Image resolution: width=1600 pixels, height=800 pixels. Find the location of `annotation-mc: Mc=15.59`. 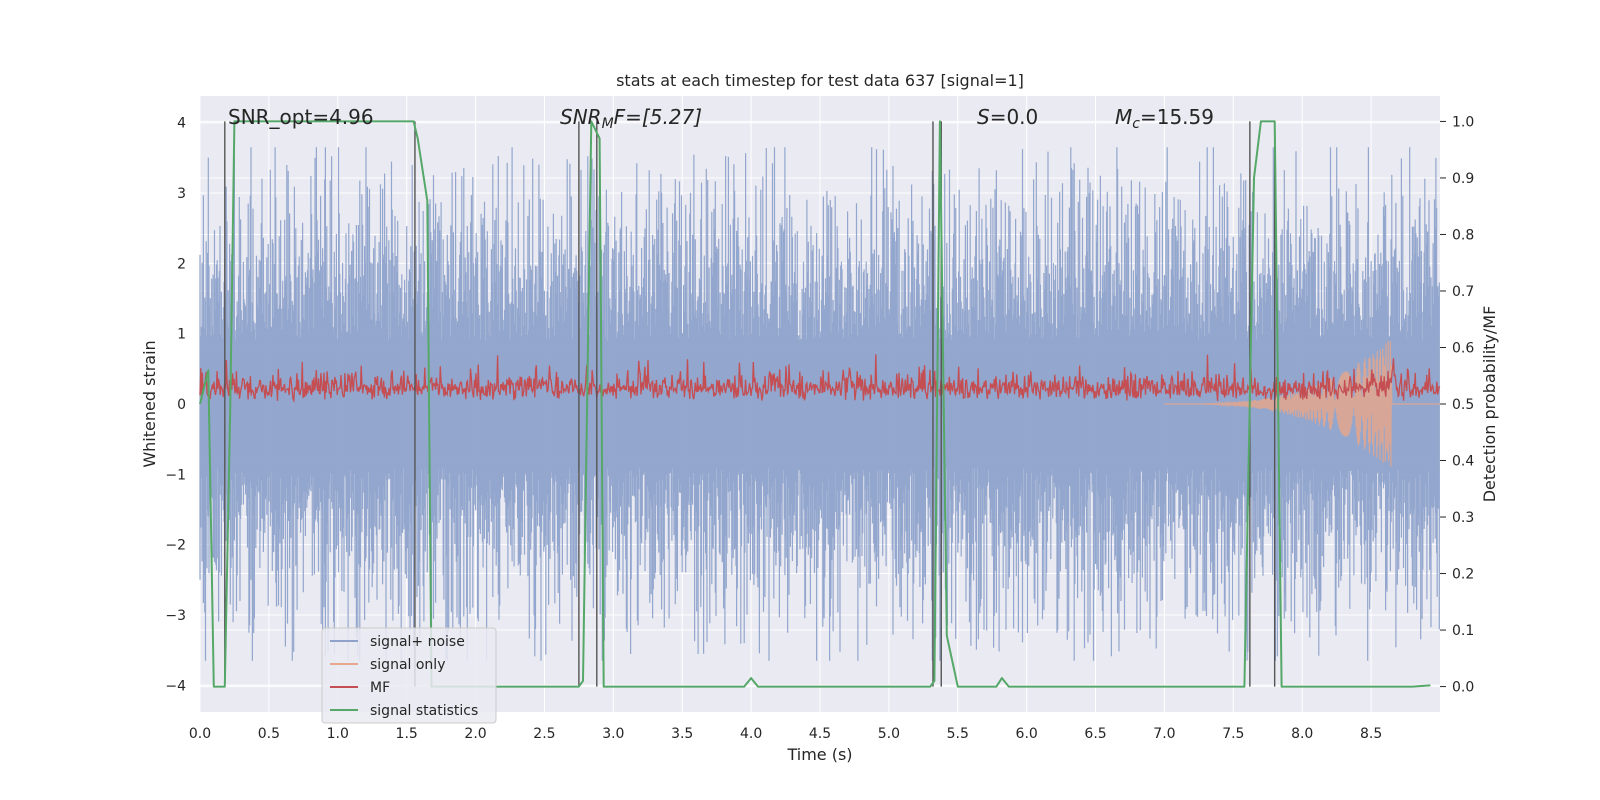

annotation-mc: Mc=15.59 is located at coordinates (1164, 118).